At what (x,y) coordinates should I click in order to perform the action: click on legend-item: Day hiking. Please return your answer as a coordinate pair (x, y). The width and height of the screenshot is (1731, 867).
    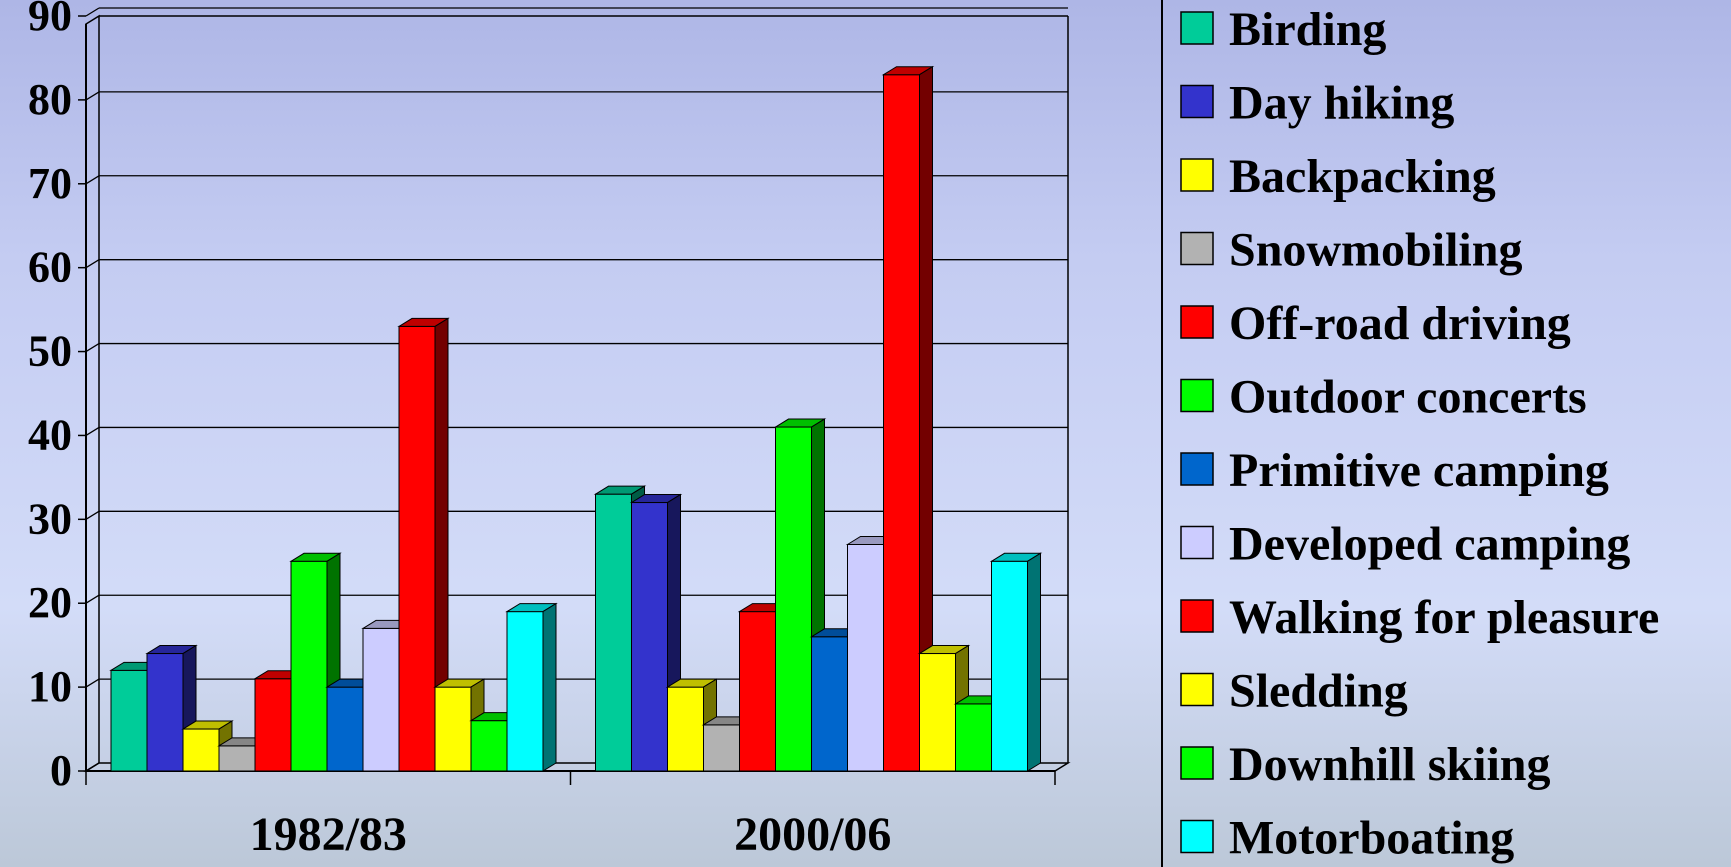
    Looking at the image, I should click on (1317, 103).